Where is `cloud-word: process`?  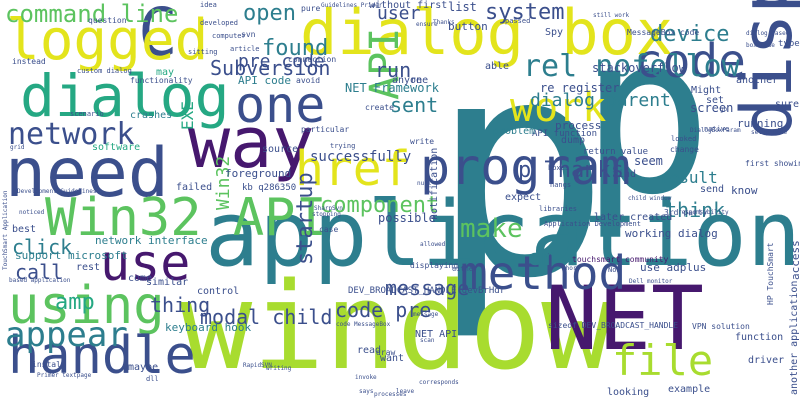 cloud-word: process is located at coordinates (578, 125).